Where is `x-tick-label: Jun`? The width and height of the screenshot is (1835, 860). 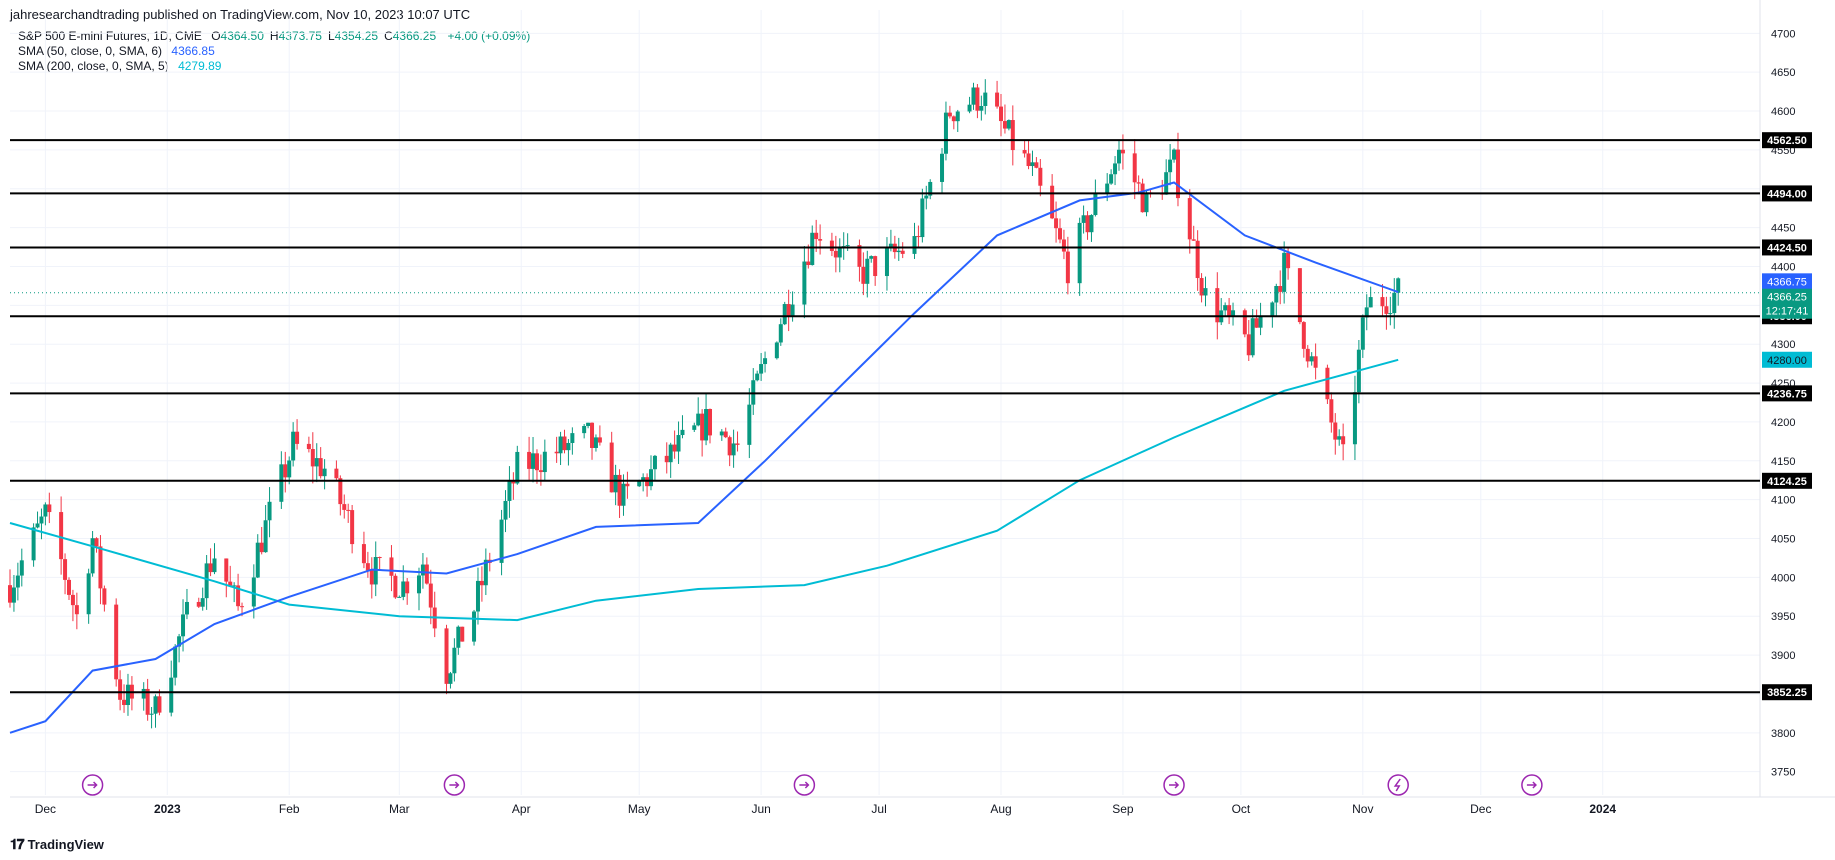
x-tick-label: Jun is located at coordinates (760, 809).